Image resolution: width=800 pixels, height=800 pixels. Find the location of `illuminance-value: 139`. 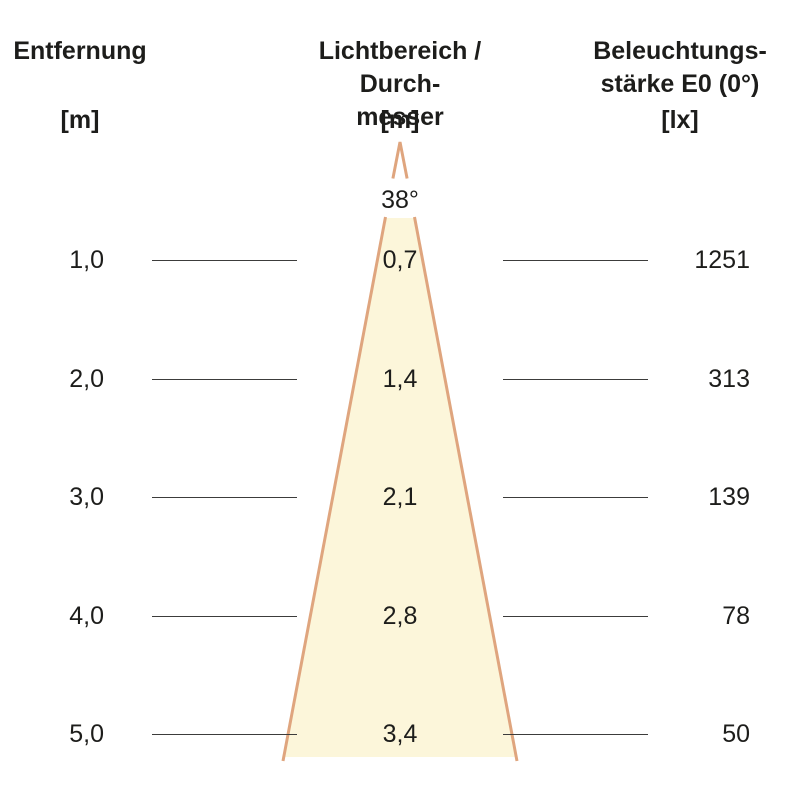

illuminance-value: 139 is located at coordinates (729, 497).